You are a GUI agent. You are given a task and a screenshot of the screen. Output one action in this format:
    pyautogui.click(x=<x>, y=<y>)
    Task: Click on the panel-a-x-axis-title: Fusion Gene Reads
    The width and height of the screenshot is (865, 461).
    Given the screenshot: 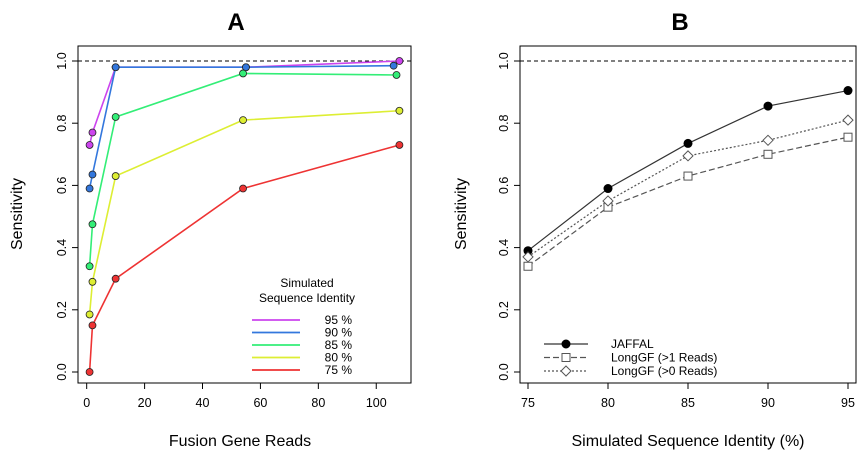 What is the action you would take?
    pyautogui.click(x=240, y=441)
    